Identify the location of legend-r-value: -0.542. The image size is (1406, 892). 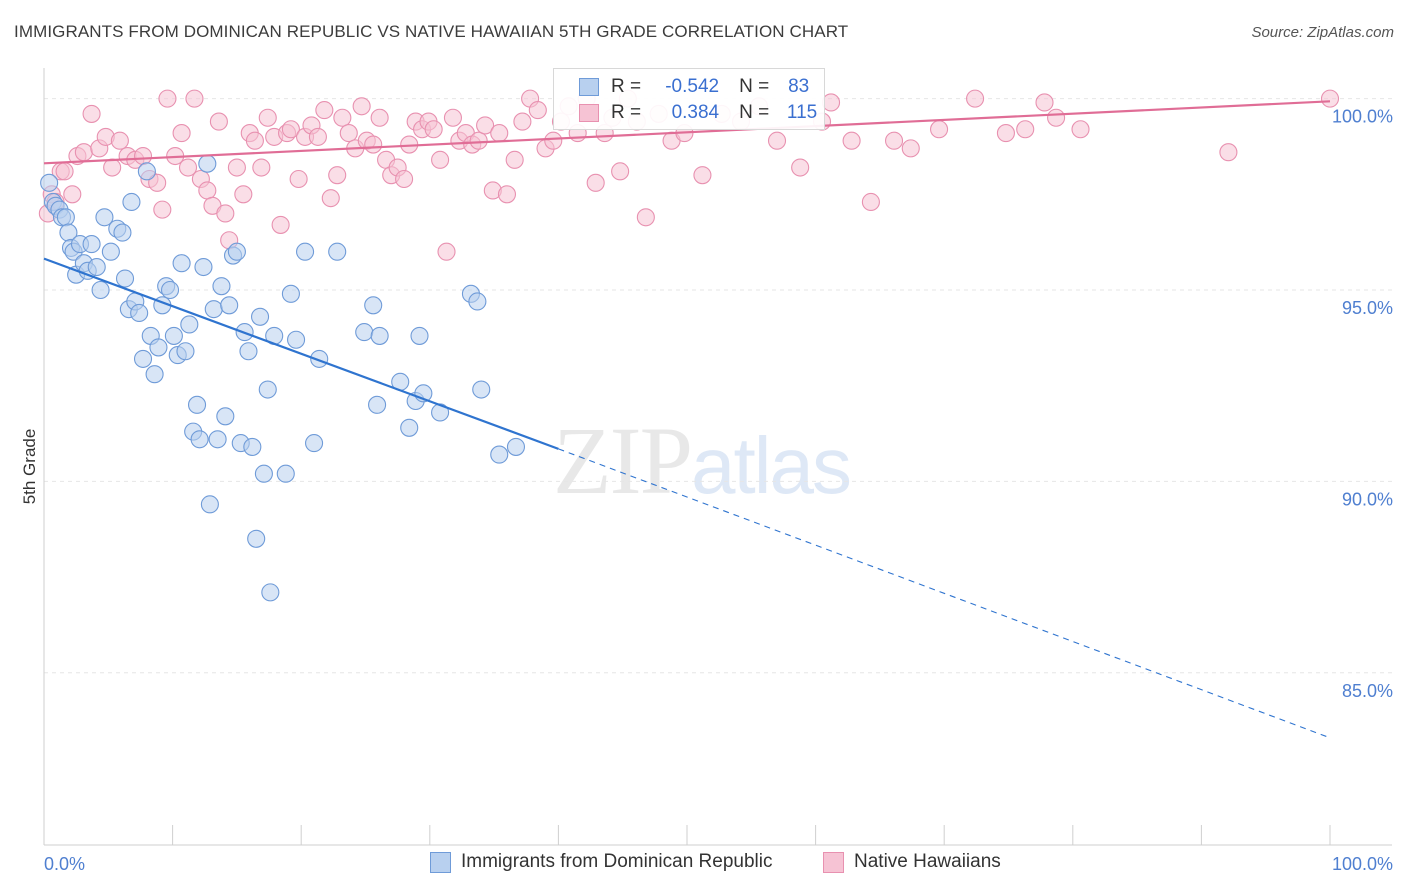
(692, 86).